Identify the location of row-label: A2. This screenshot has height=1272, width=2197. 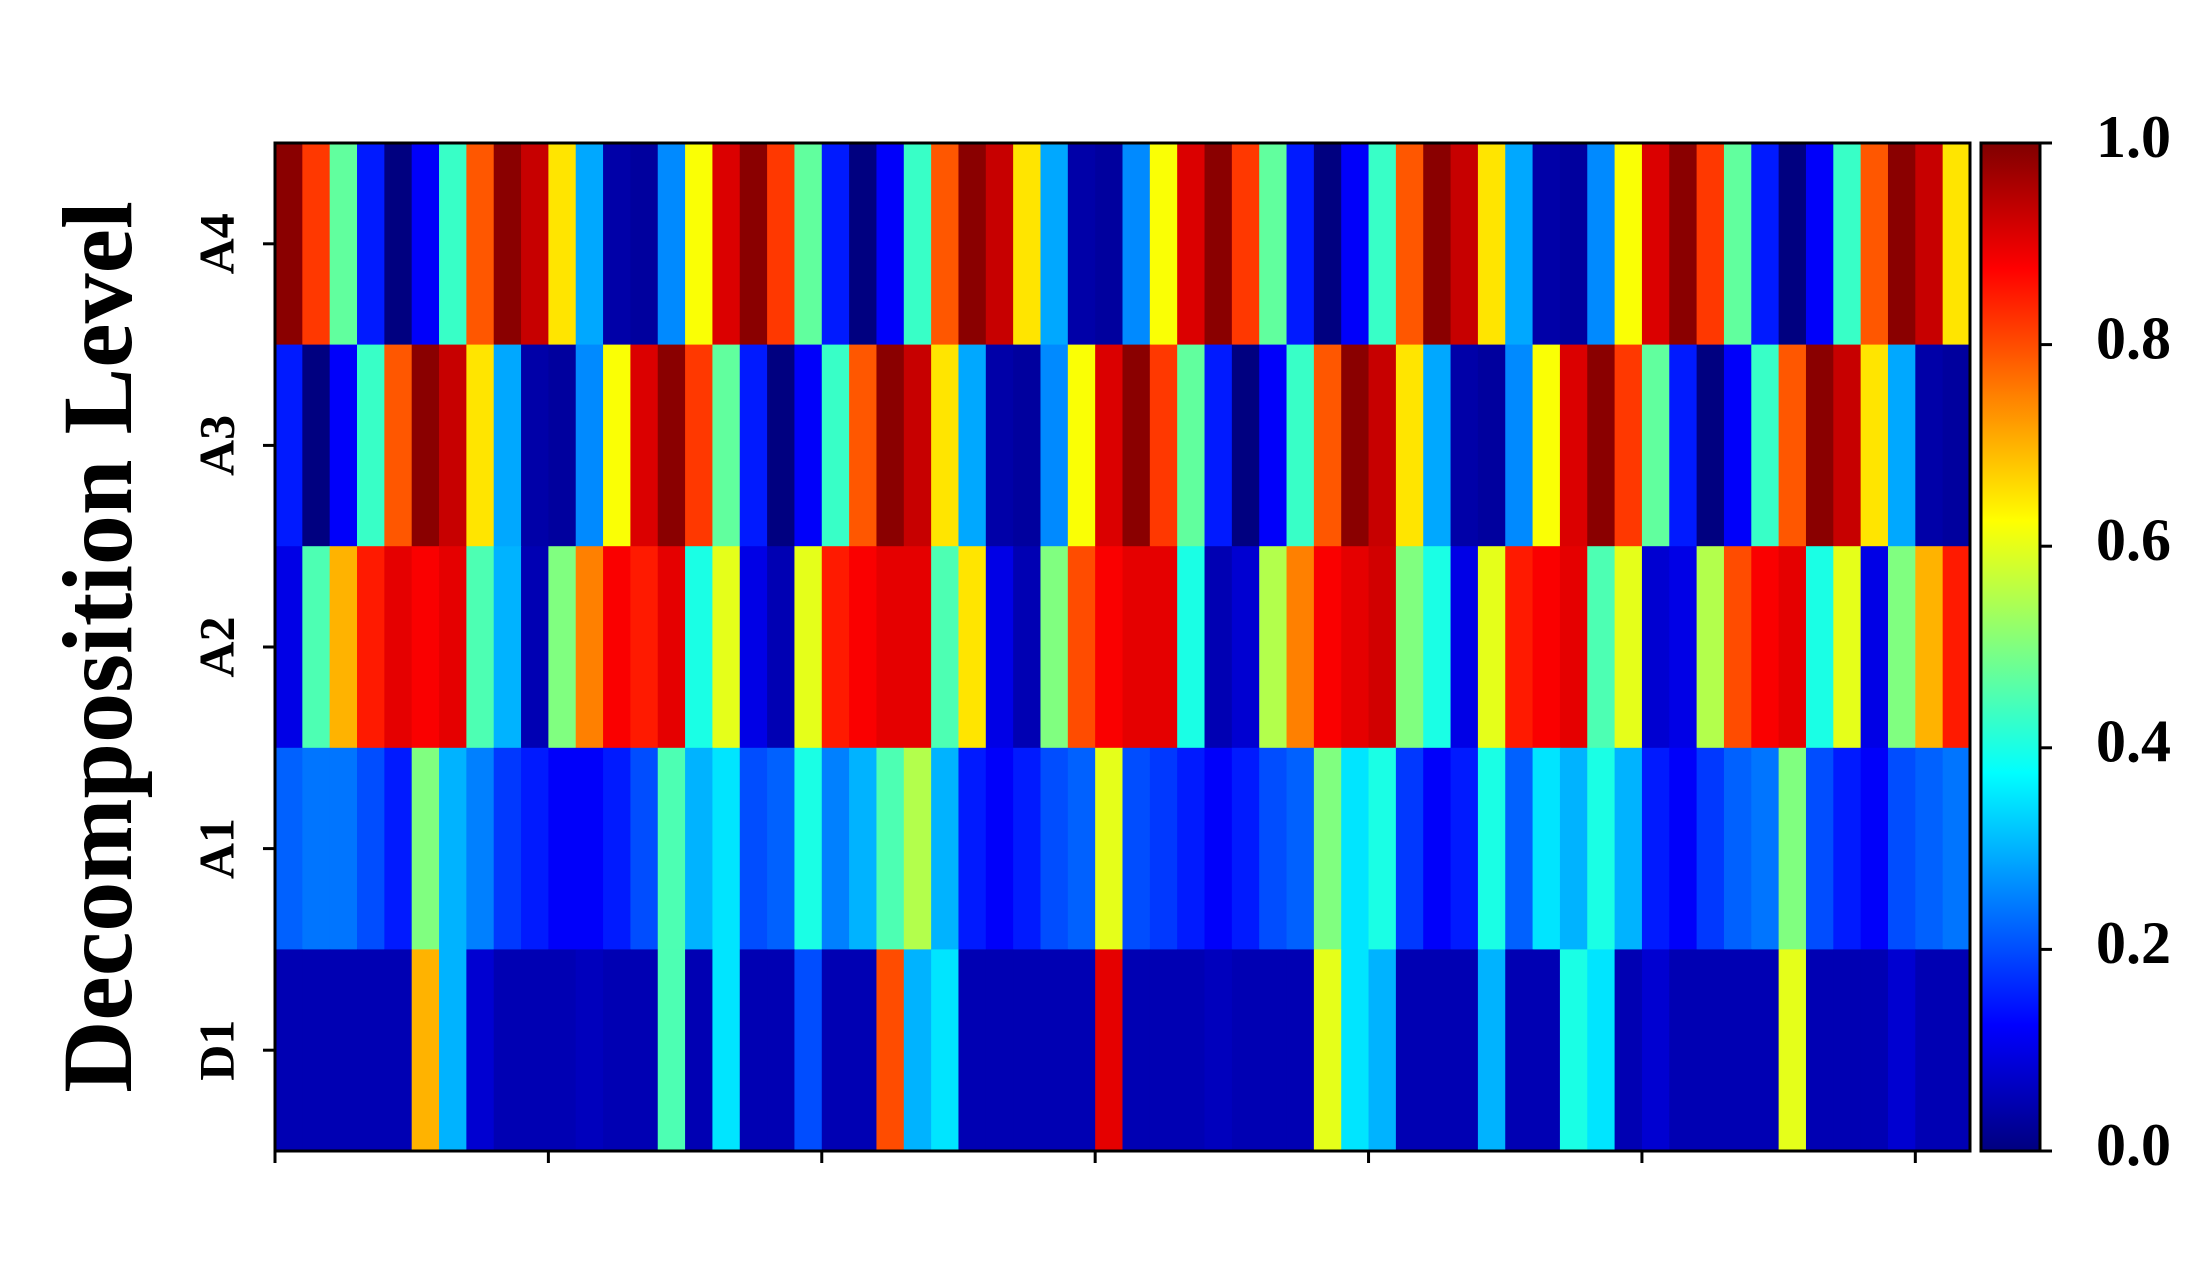
(216, 646).